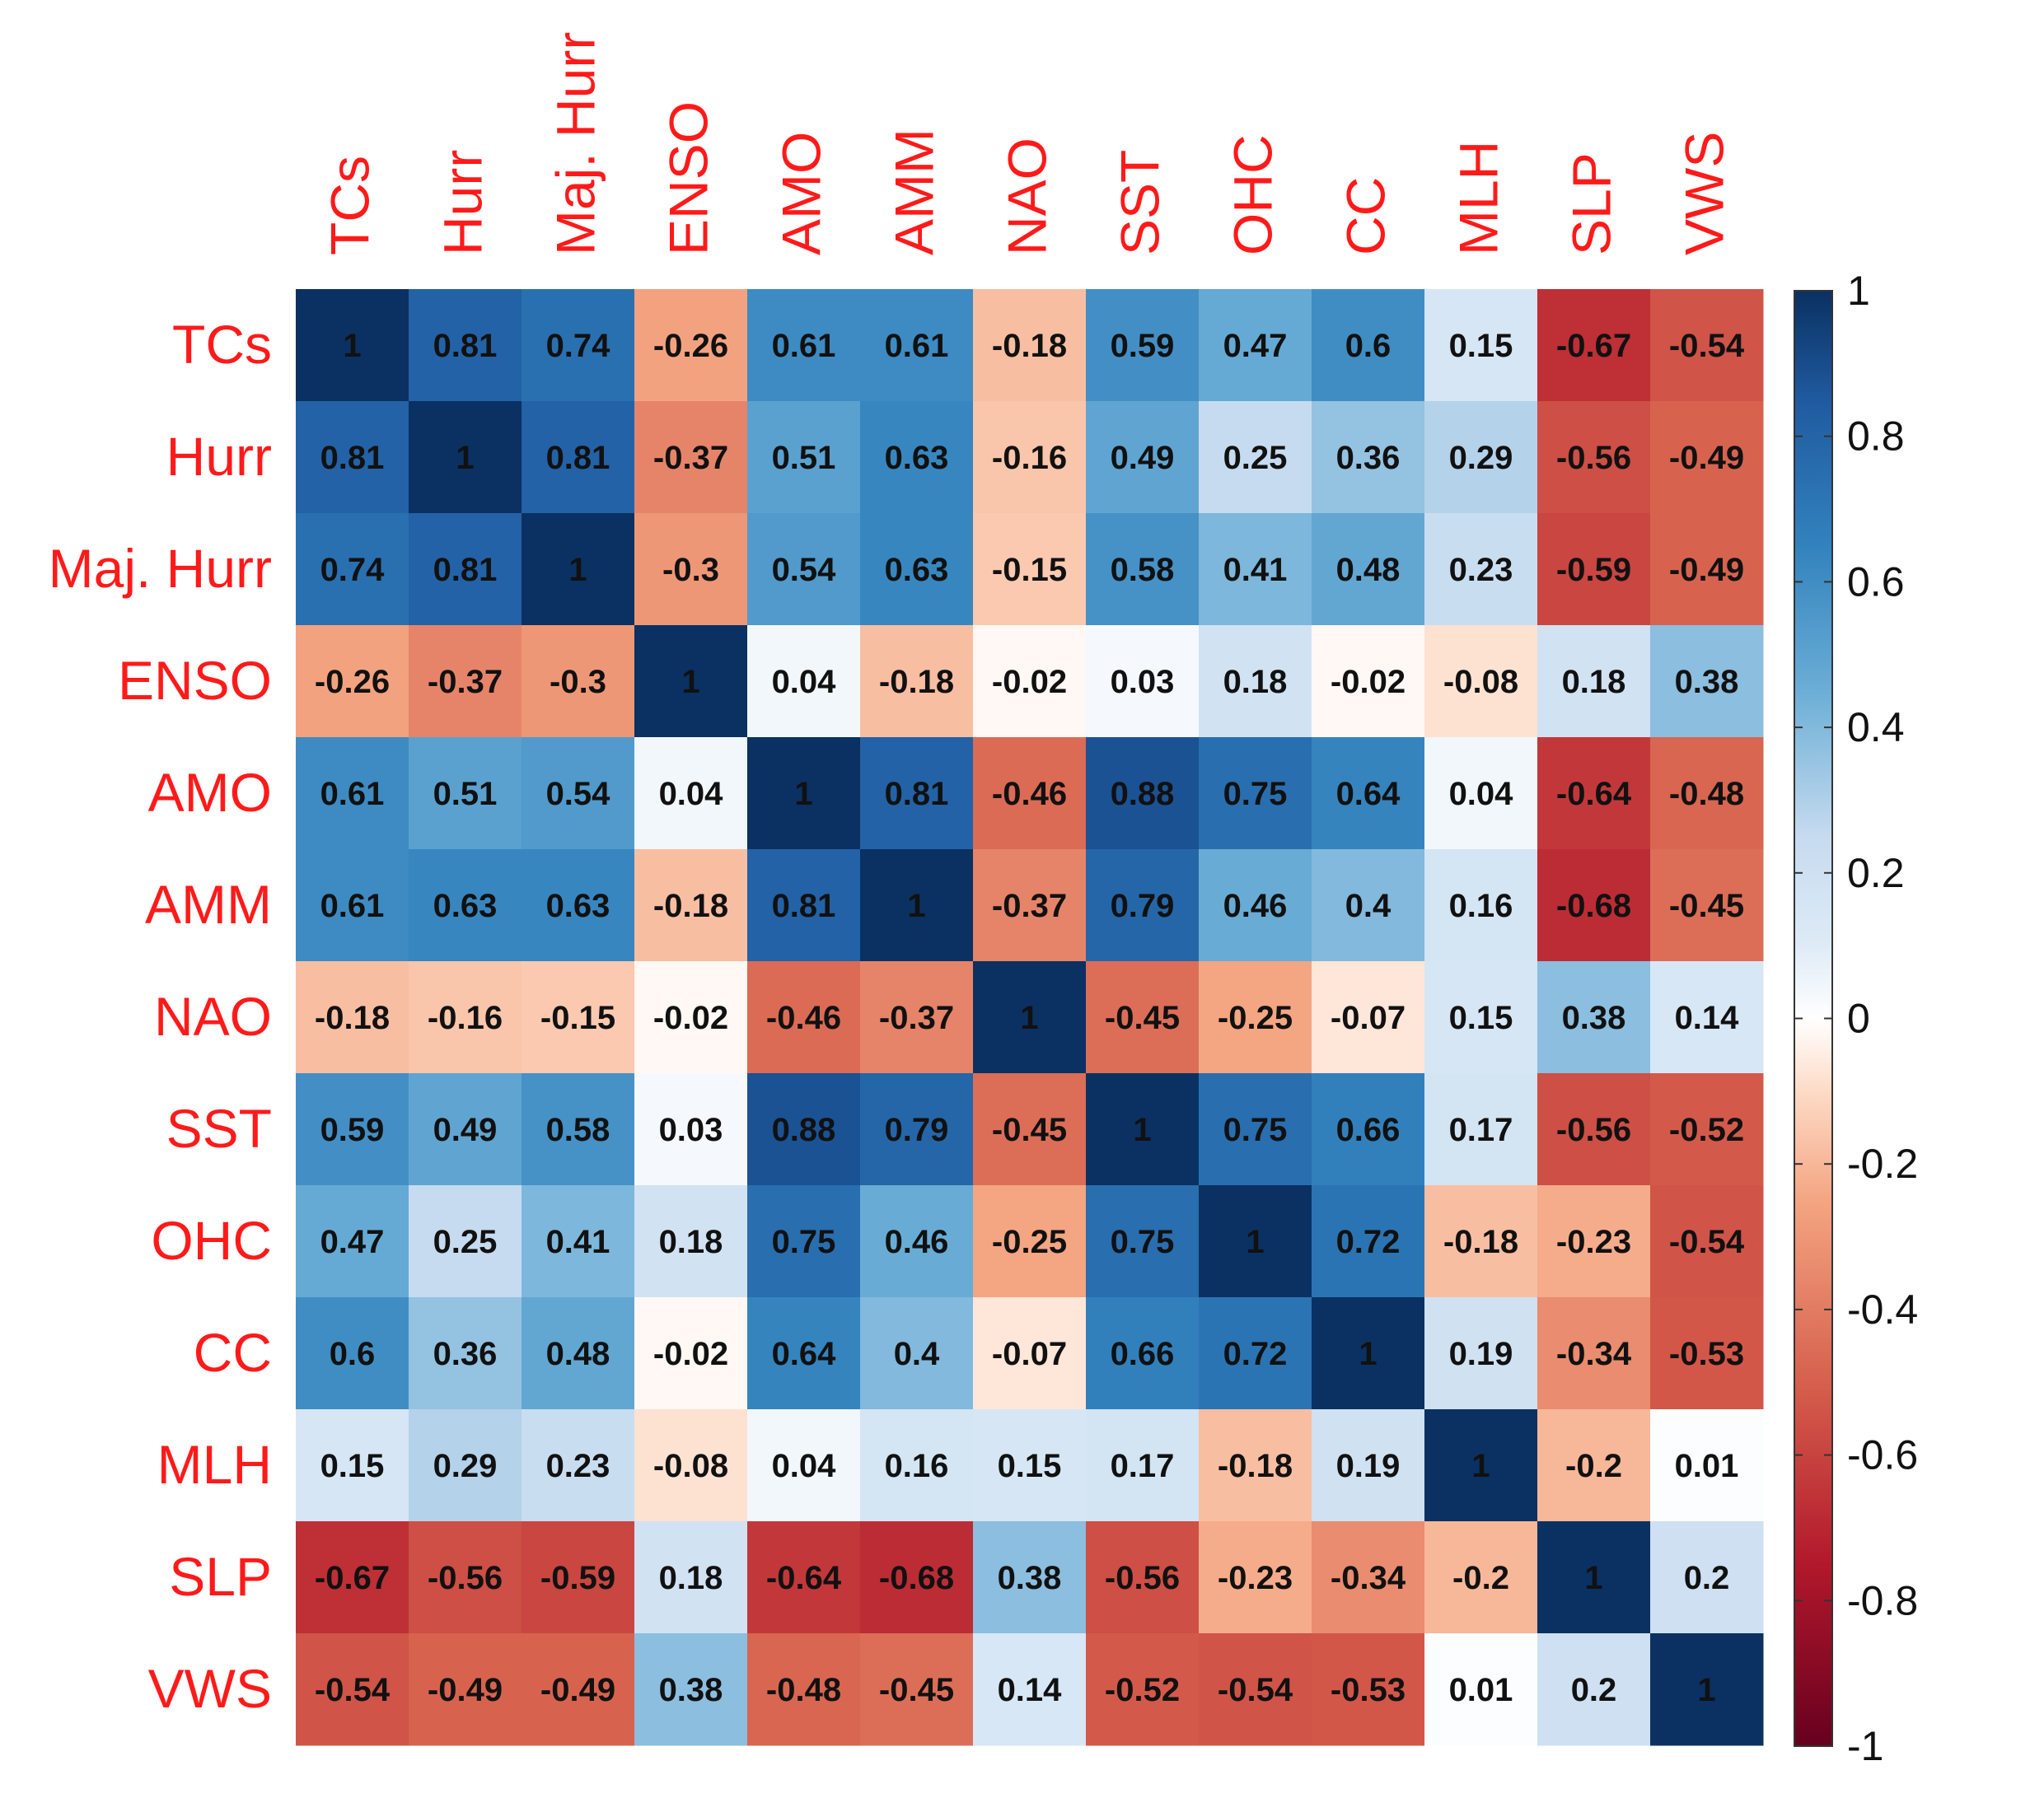 This screenshot has height=1798, width=2044. I want to click on cell-value-label: 0.63, so click(917, 458).